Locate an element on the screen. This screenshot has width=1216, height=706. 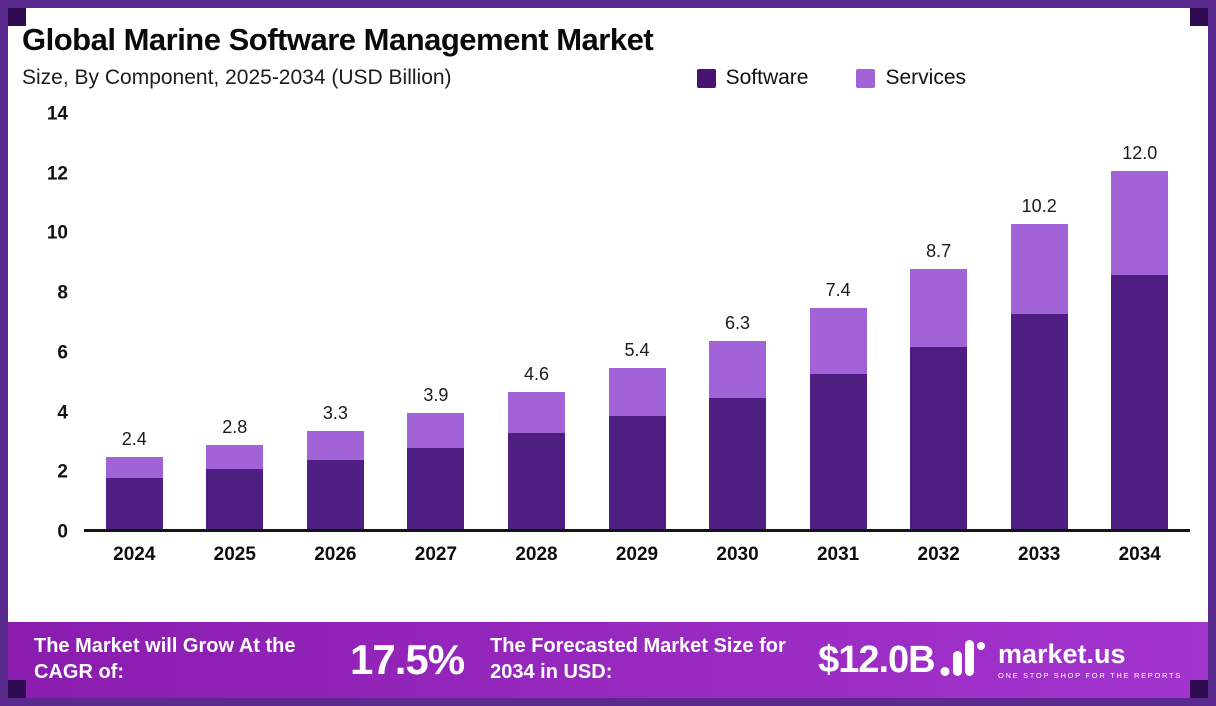
bar-column: 2.8 is located at coordinates (235, 321).